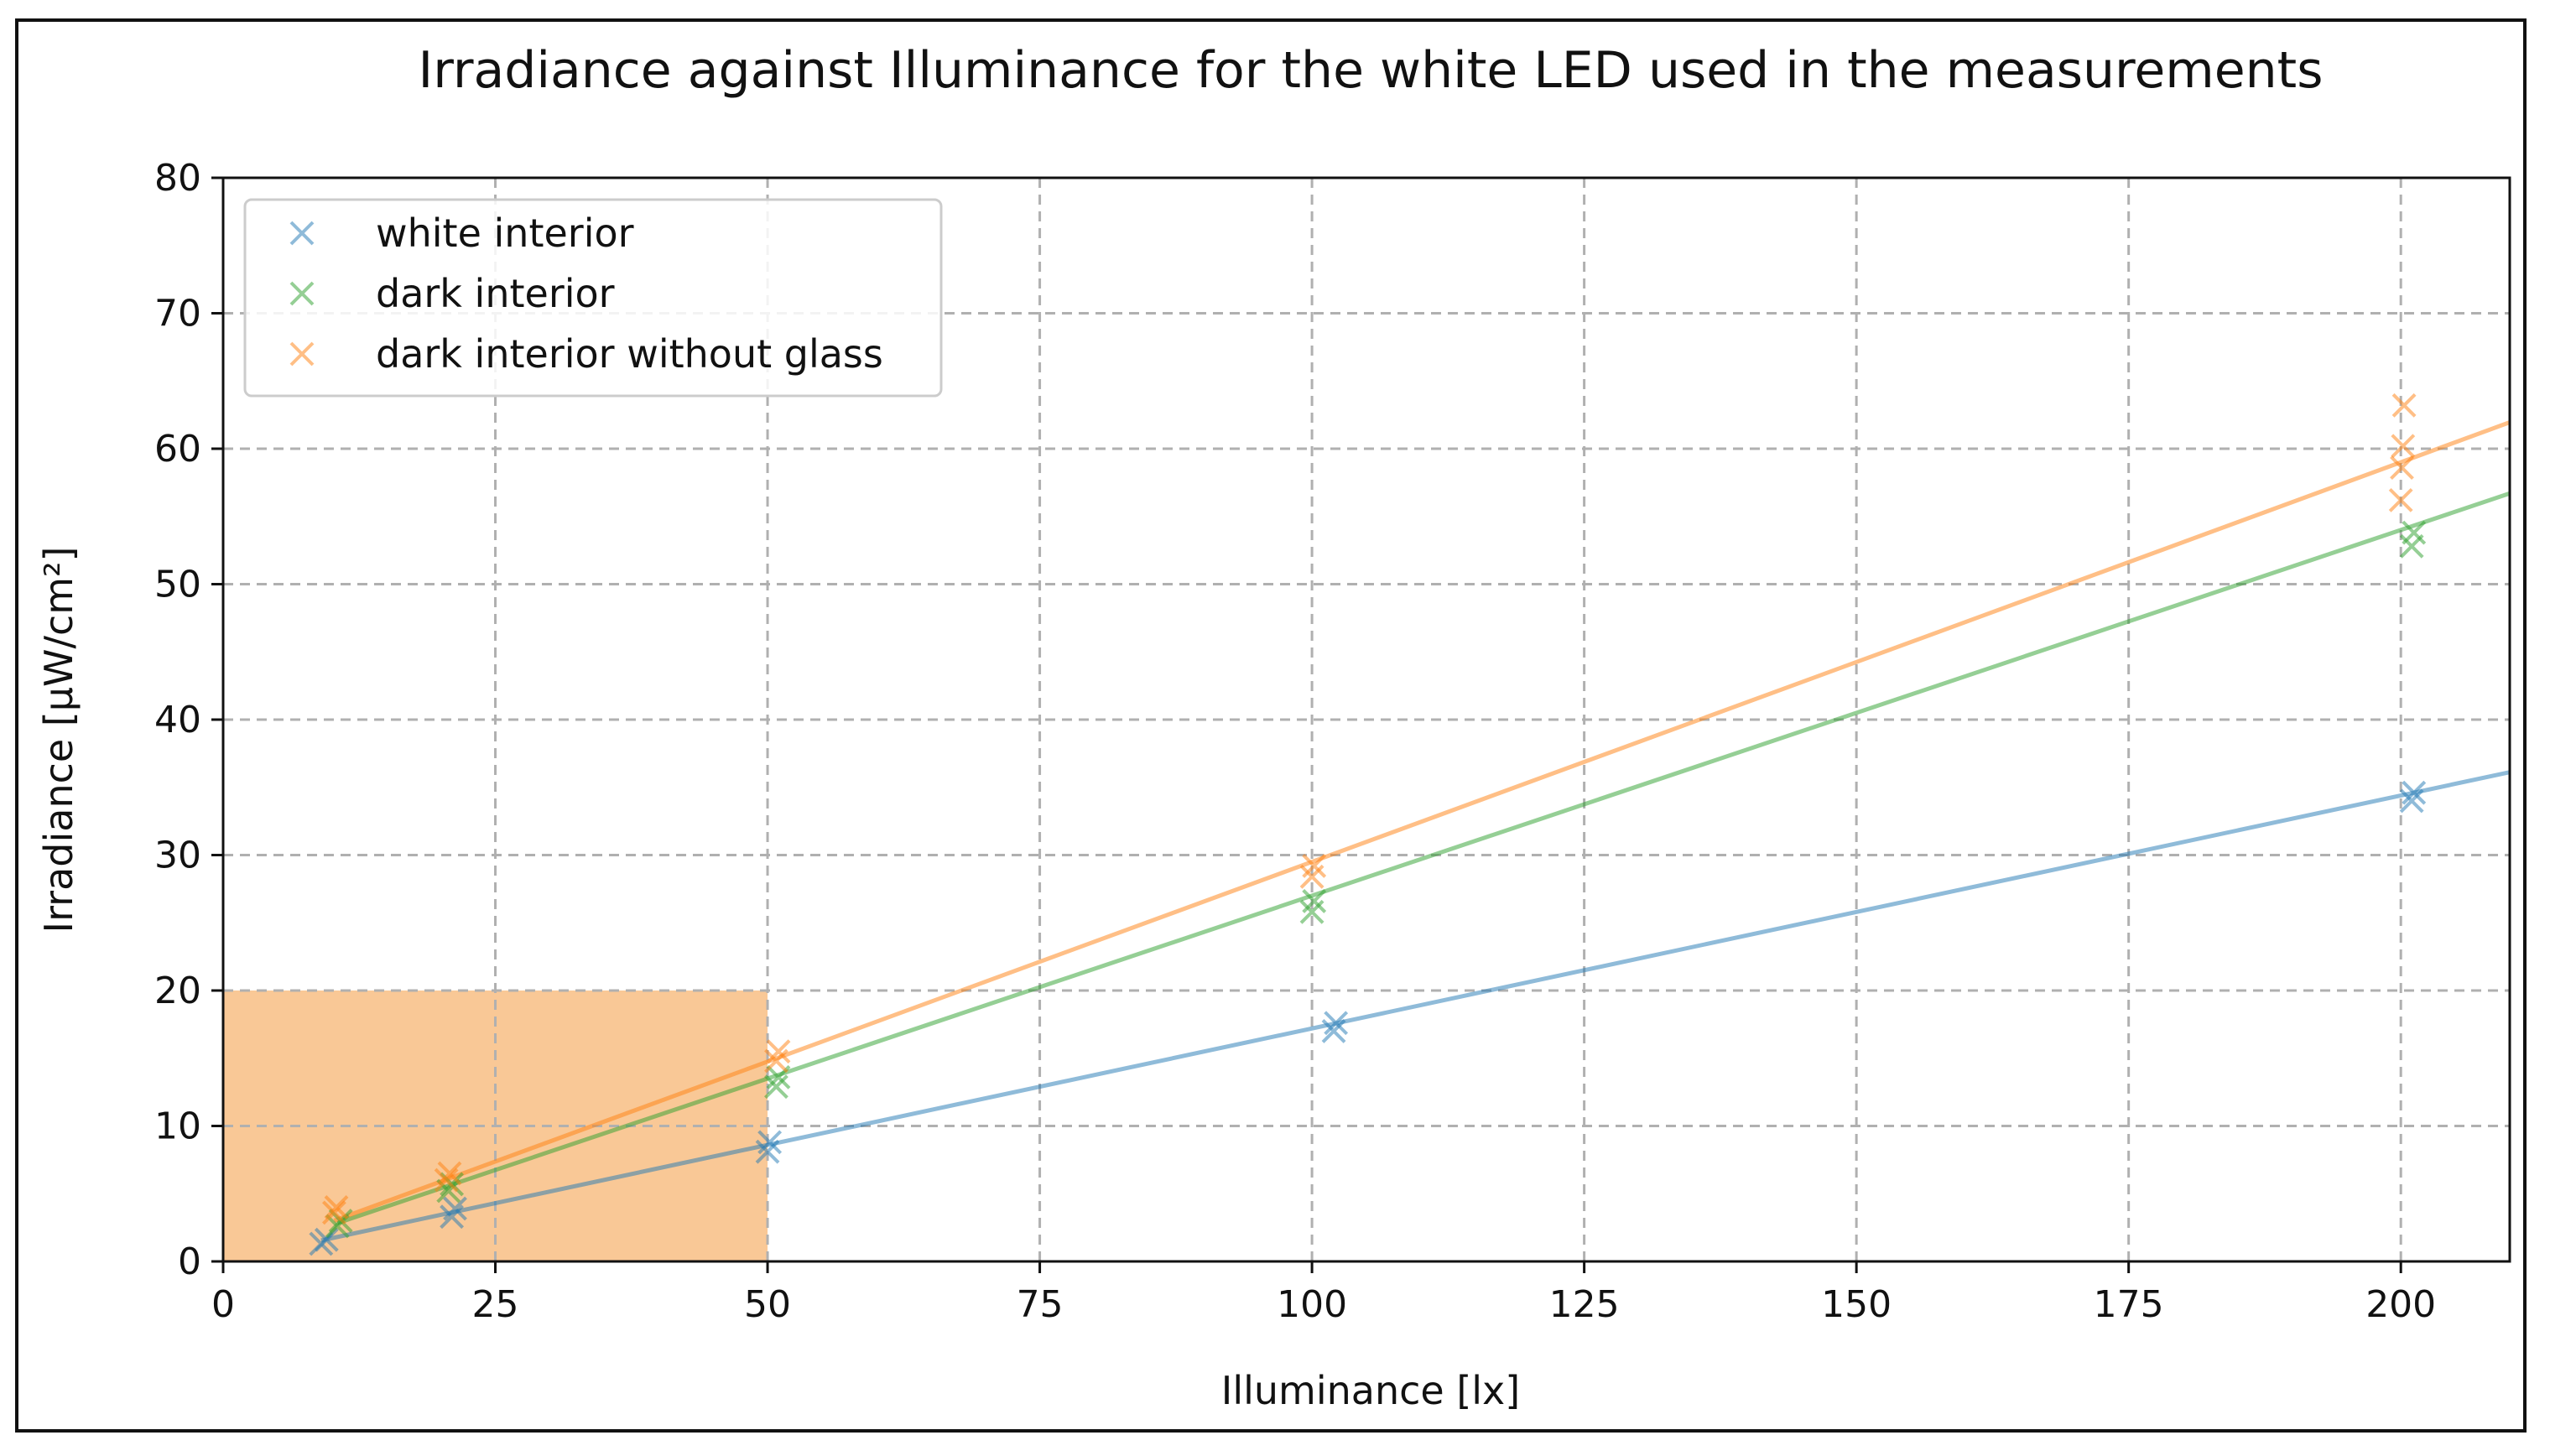 The height and width of the screenshot is (1456, 2550). I want to click on x-axis-label: Illuminance [lx], so click(1370, 1390).